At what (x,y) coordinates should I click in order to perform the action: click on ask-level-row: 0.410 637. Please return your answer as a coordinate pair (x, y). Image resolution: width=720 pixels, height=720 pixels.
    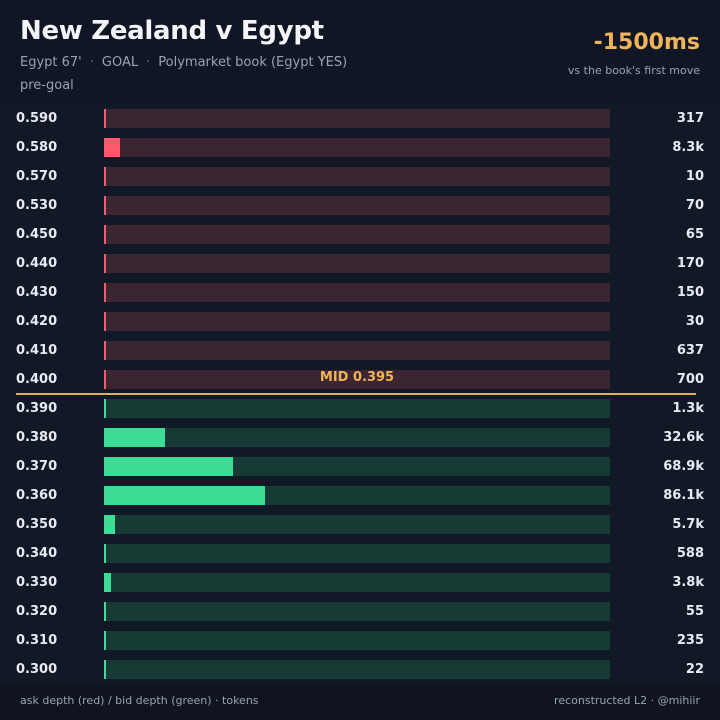
    Looking at the image, I should click on (360, 350).